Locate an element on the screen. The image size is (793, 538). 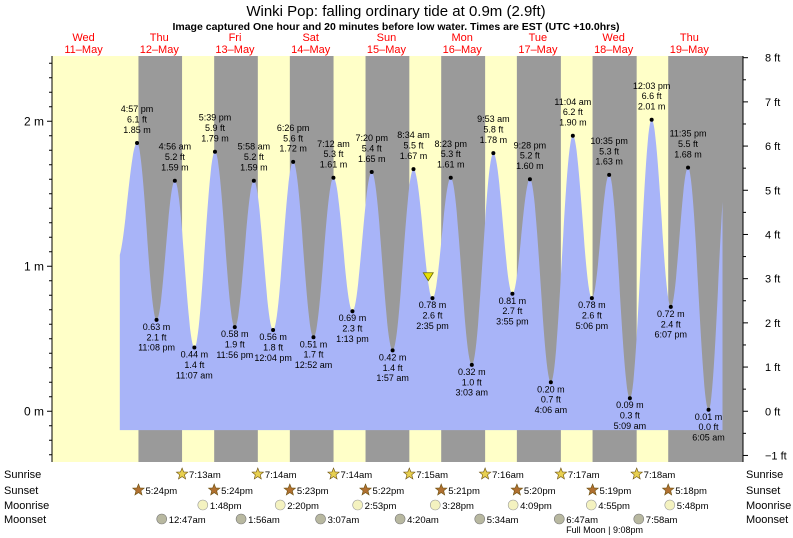
tide-label-text: 6.6 ft is located at coordinates (652, 96).